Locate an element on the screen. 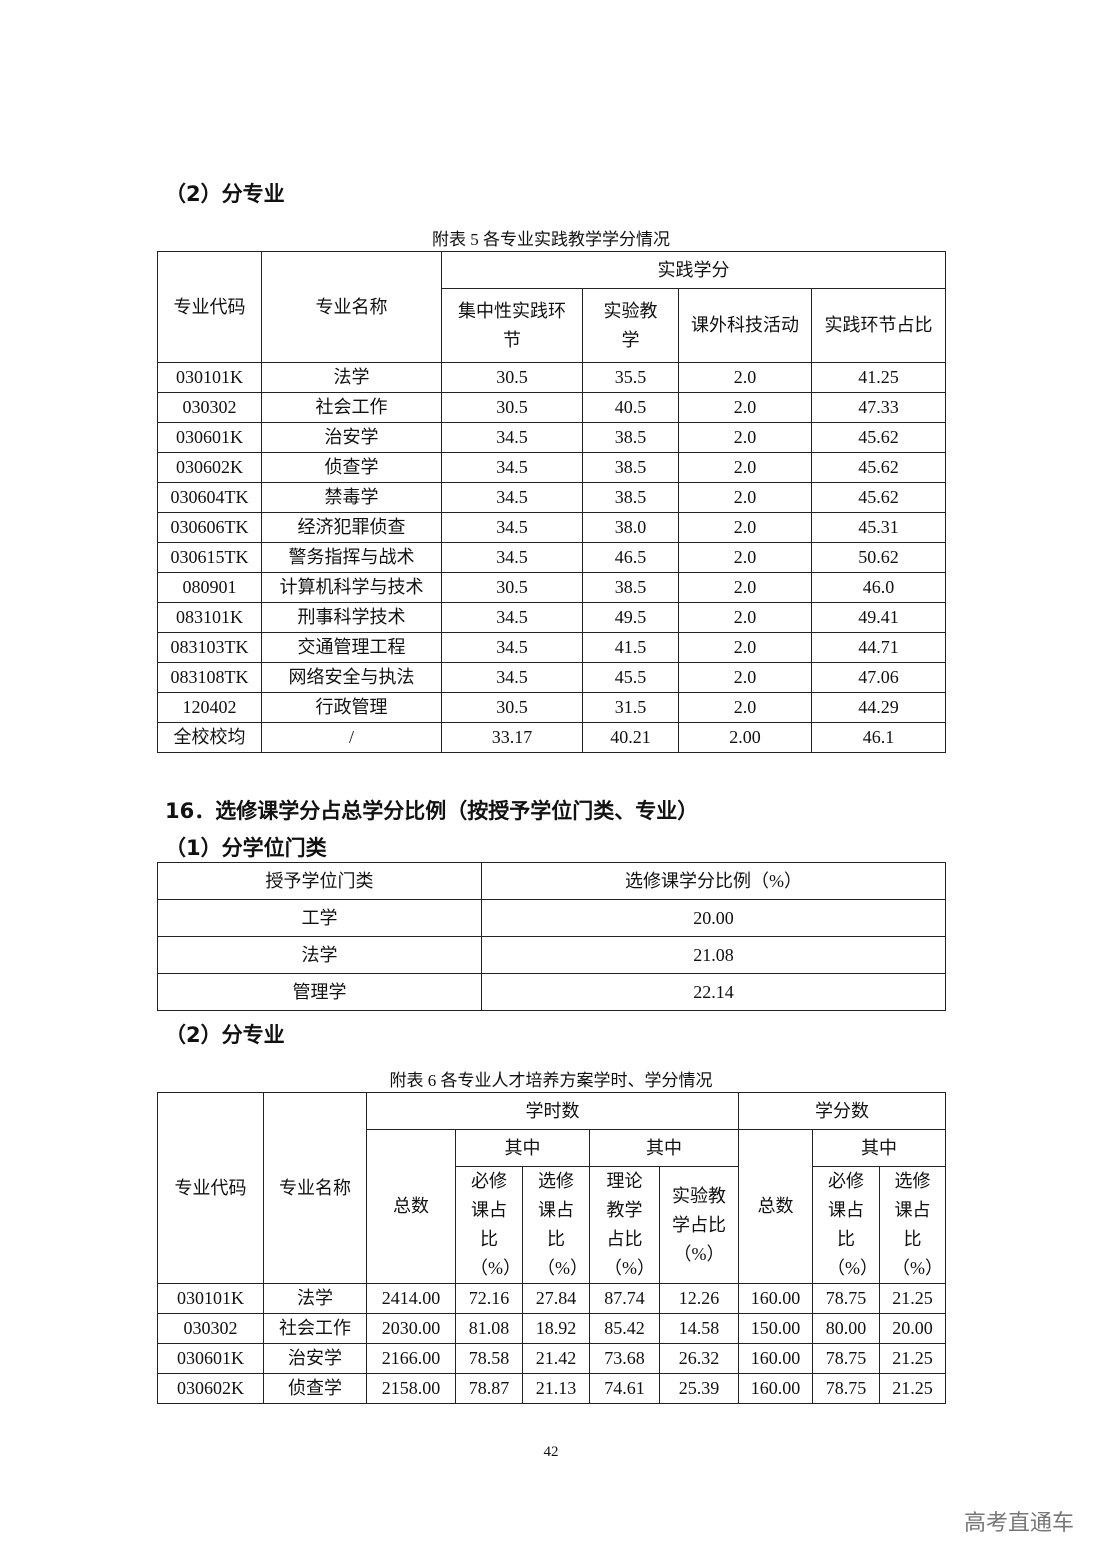  table-cell: 社会工作 is located at coordinates (315, 1328).